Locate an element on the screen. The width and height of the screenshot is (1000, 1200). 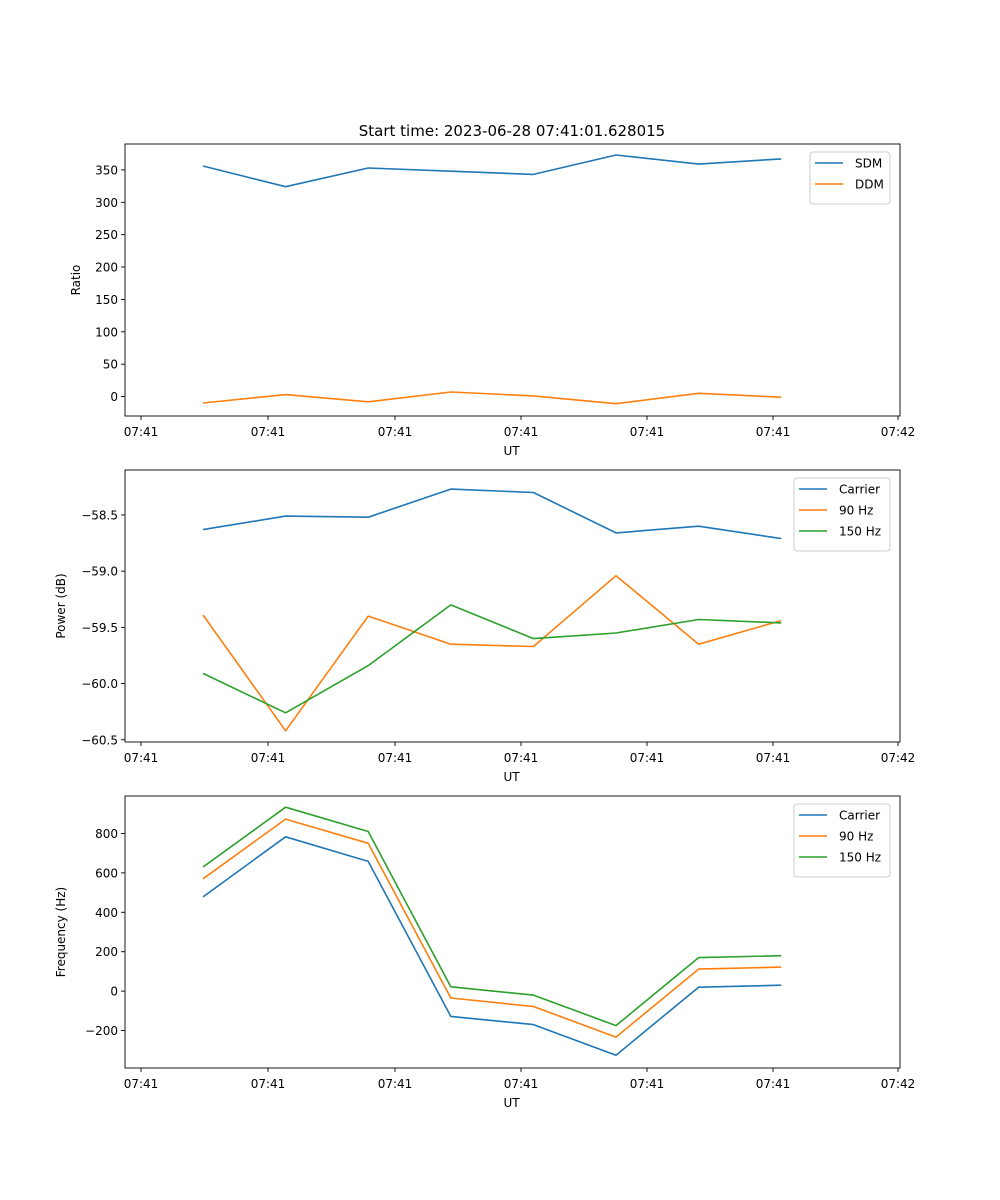
ratio-series-ddm is located at coordinates (492, 398).